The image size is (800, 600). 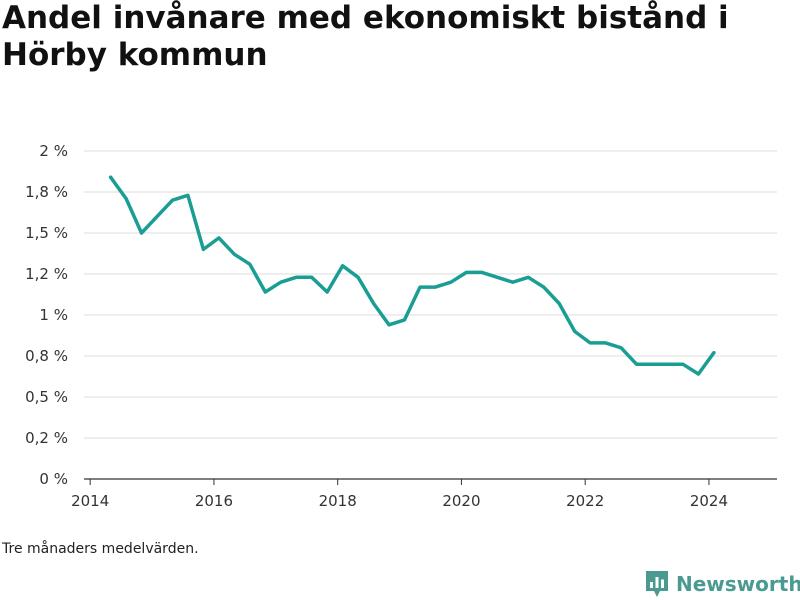 What do you see at coordinates (338, 501) in the screenshot?
I see `x-tick-label: 2018` at bounding box center [338, 501].